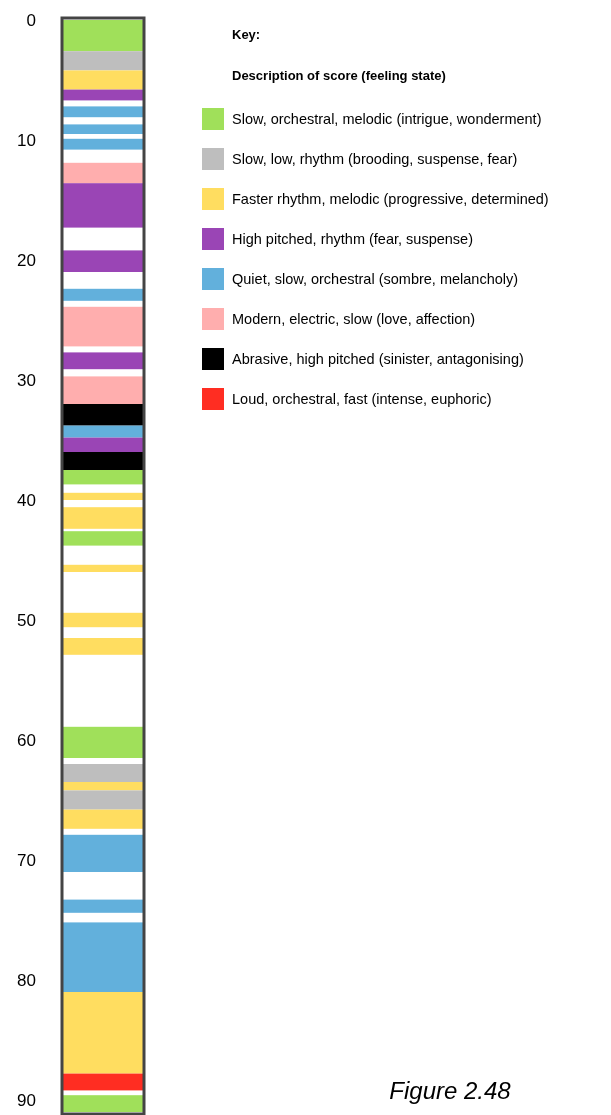 The width and height of the screenshot is (611, 1115). Describe the element at coordinates (26, 1100) in the screenshot. I see `y-tick-label: 90` at that location.